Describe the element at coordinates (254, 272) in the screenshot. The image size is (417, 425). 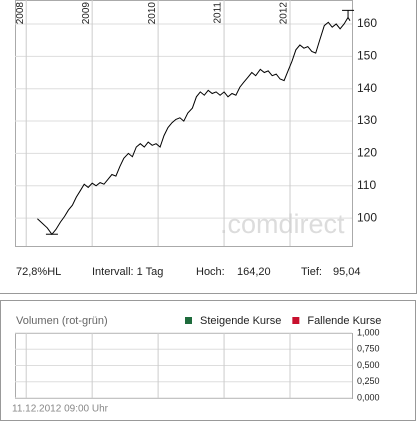
I see `high-value: 164,20` at that location.